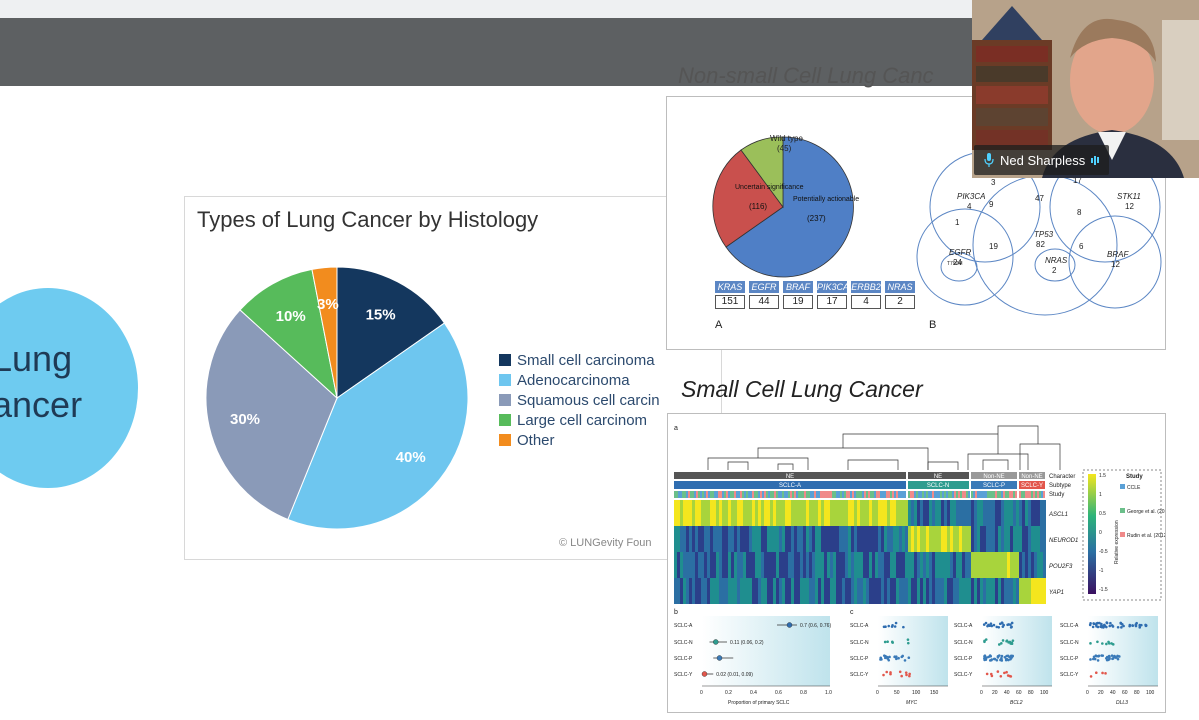 The height and width of the screenshot is (720, 1199). What do you see at coordinates (790, 486) in the screenshot?
I see `bar-sclc-a-label: SCLC-A` at bounding box center [790, 486].